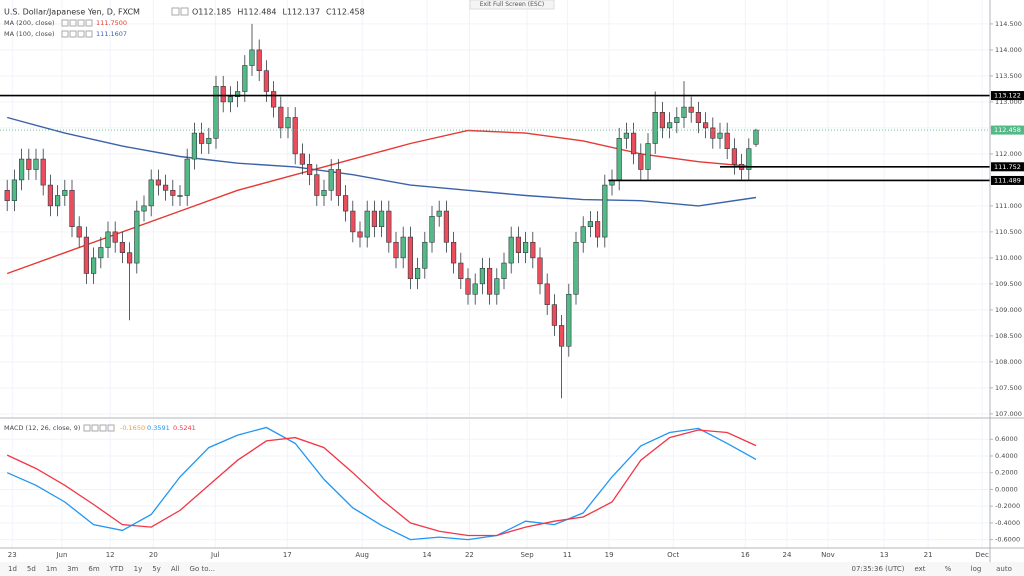 The height and width of the screenshot is (576, 1024). Describe the element at coordinates (1008, 50) in the screenshot. I see `y-tick-label: 114.000` at that location.